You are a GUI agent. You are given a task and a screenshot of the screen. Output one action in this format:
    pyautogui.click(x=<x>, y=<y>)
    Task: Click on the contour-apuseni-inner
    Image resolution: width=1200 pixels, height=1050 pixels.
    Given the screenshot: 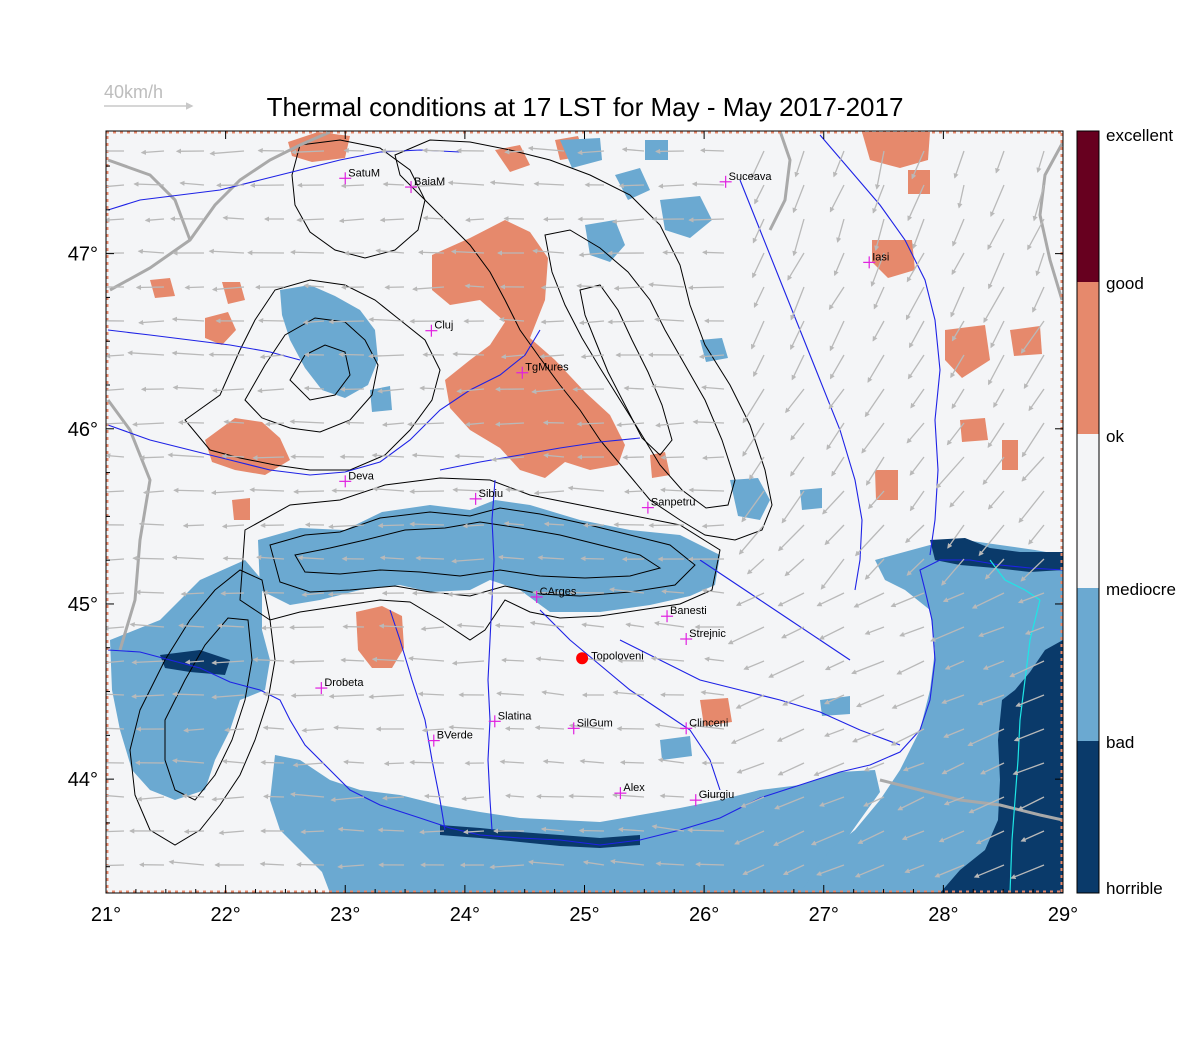 What is the action you would take?
    pyautogui.click(x=311, y=375)
    